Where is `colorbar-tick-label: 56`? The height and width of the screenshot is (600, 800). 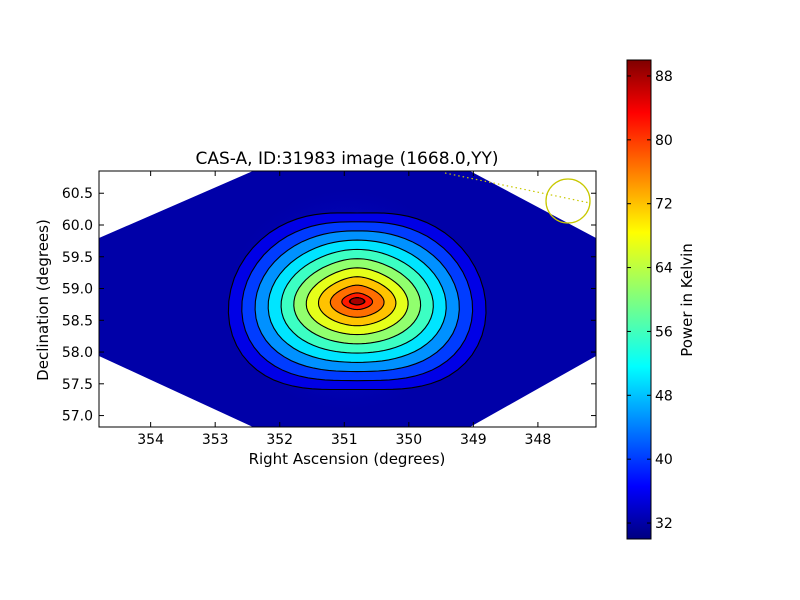
colorbar-tick-label: 56 is located at coordinates (664, 332).